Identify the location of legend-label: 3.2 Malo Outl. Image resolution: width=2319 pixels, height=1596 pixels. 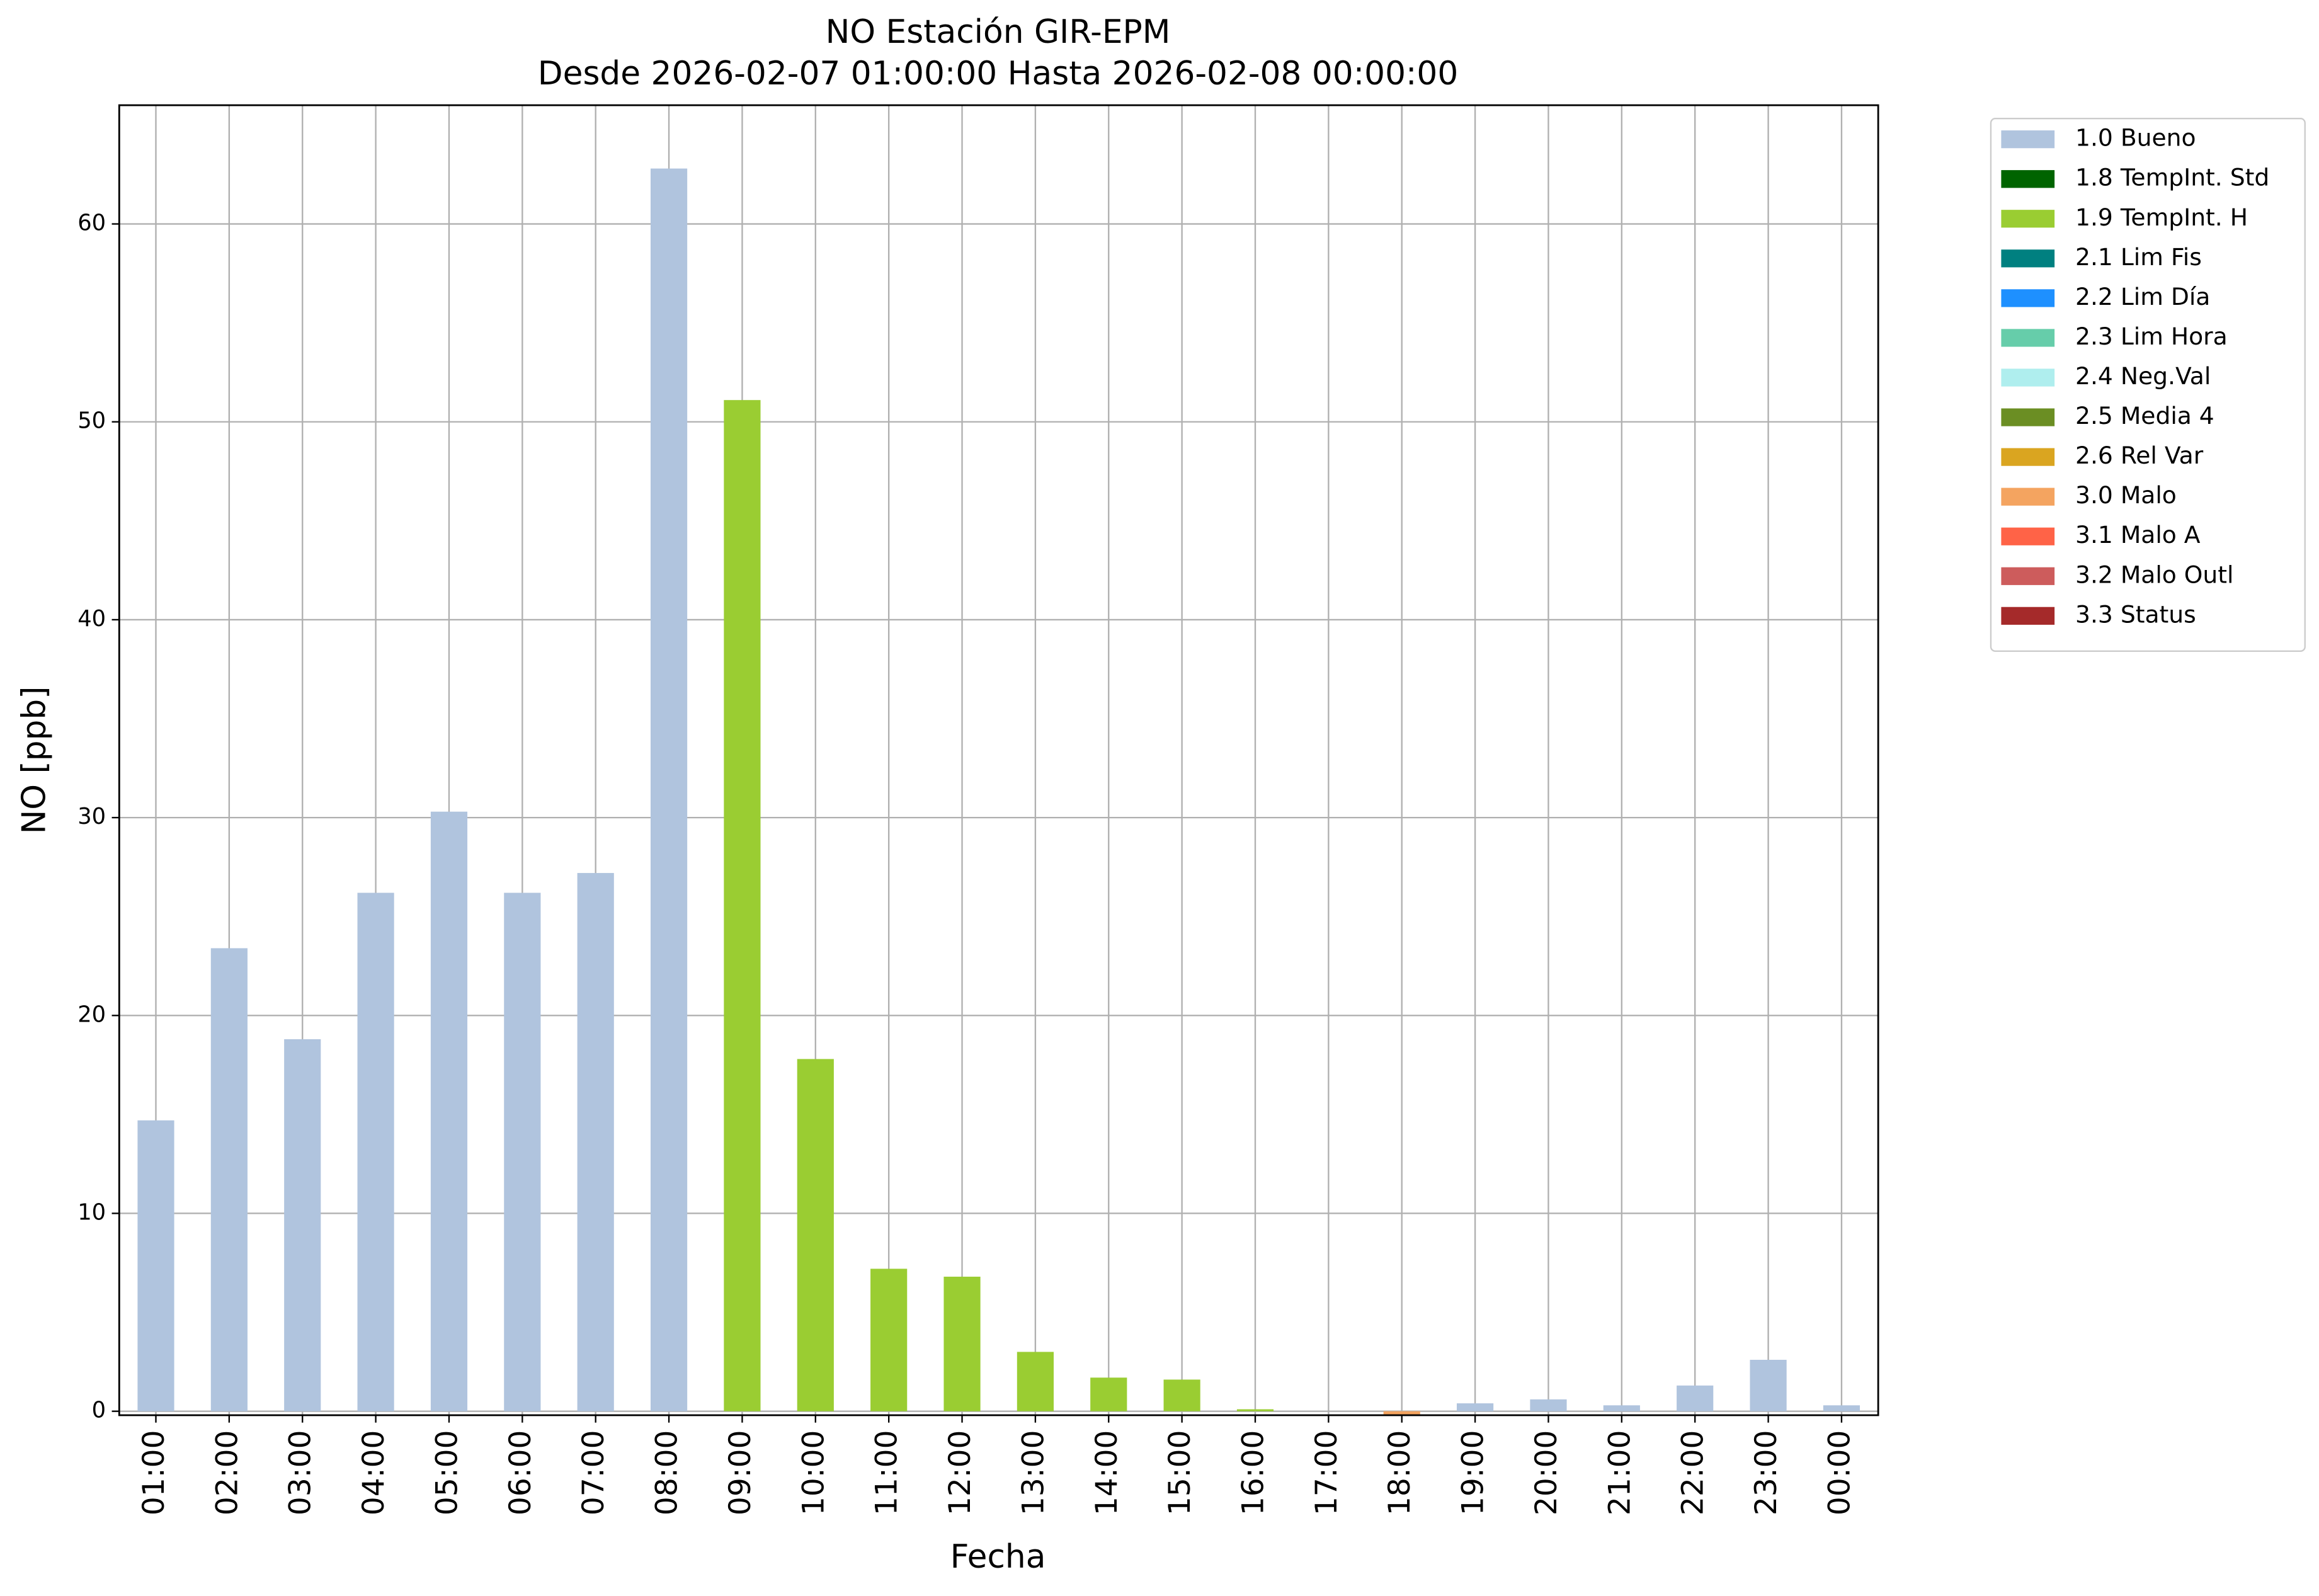
(2154, 574).